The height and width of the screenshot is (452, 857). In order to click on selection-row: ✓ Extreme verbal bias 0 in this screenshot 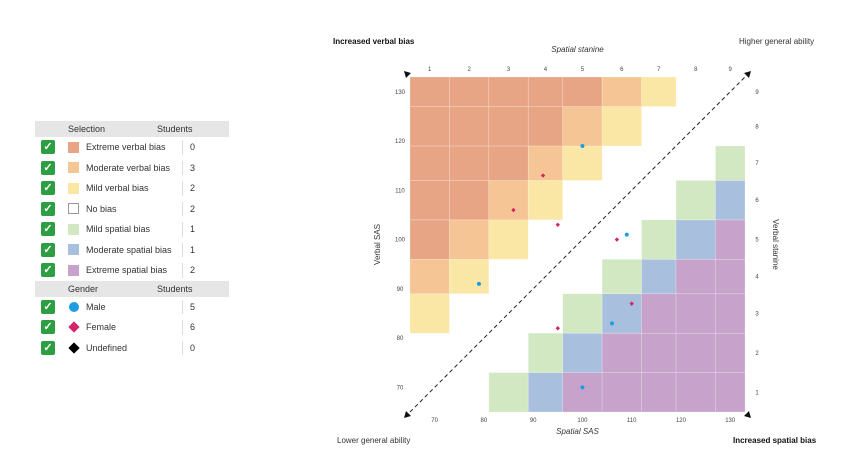, I will do `click(132, 147)`.